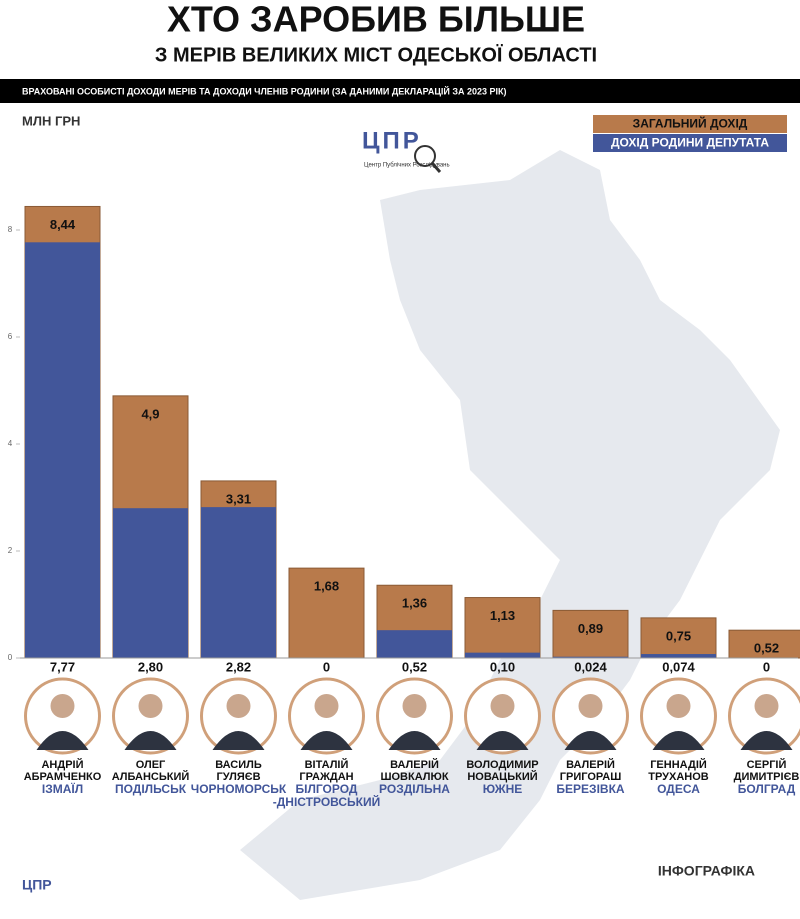  Describe the element at coordinates (238, 498) in the screenshot. I see `value-label: 3,31` at that location.